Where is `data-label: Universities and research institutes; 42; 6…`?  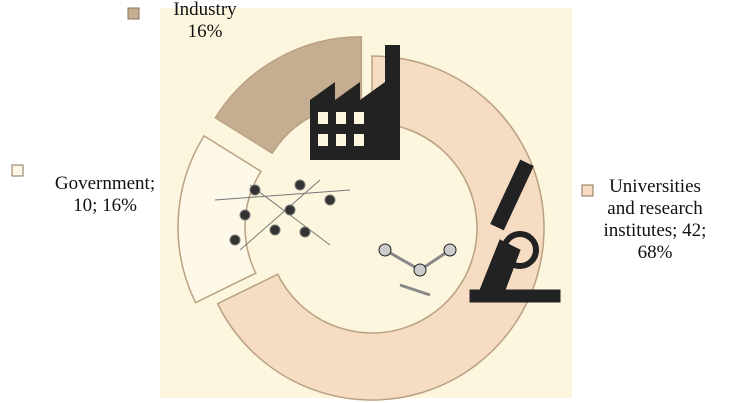
data-label: Universities and research institutes; 42; 6… is located at coordinates (655, 219).